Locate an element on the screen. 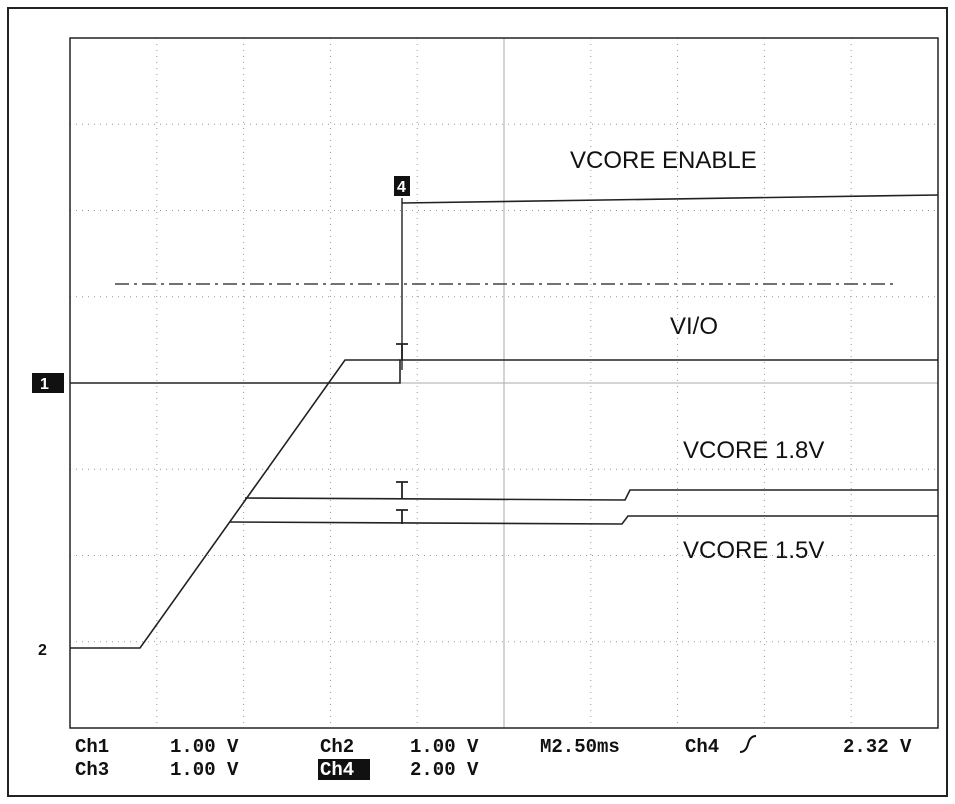  readout: Ch1 is located at coordinates (92, 747).